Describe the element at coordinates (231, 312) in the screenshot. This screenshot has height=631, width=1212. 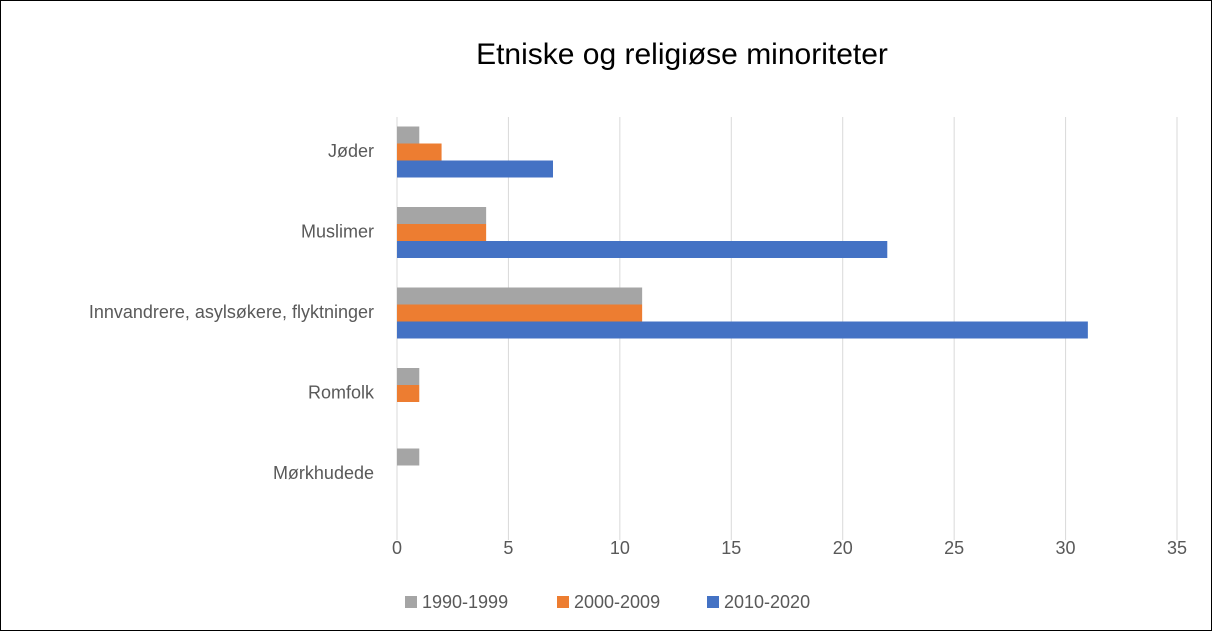
I see `y-tick-label: Innvandrere, asylsøkere, flyktninger` at that location.